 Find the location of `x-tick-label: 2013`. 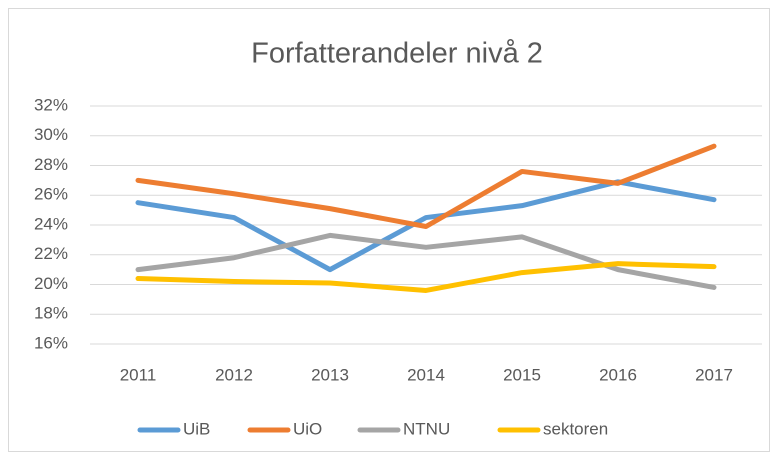

x-tick-label: 2013 is located at coordinates (330, 374).